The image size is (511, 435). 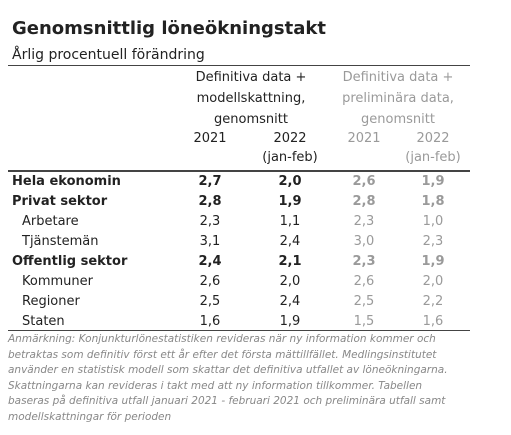 What do you see at coordinates (51, 301) in the screenshot?
I see `row-label: Regioner` at bounding box center [51, 301].